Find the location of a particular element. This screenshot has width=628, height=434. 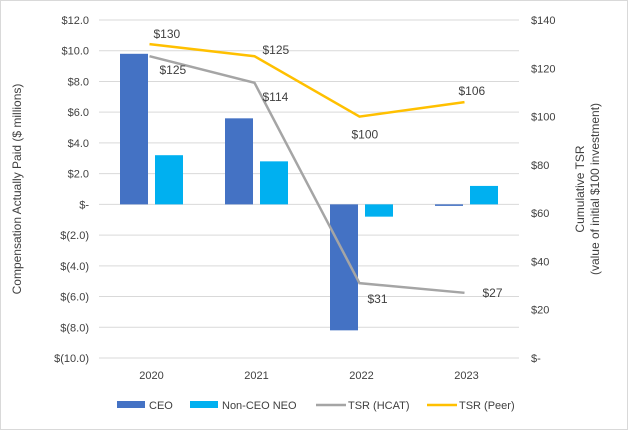

right-axis-title-line2: (value of initial $100 investment) is located at coordinates (595, 189).